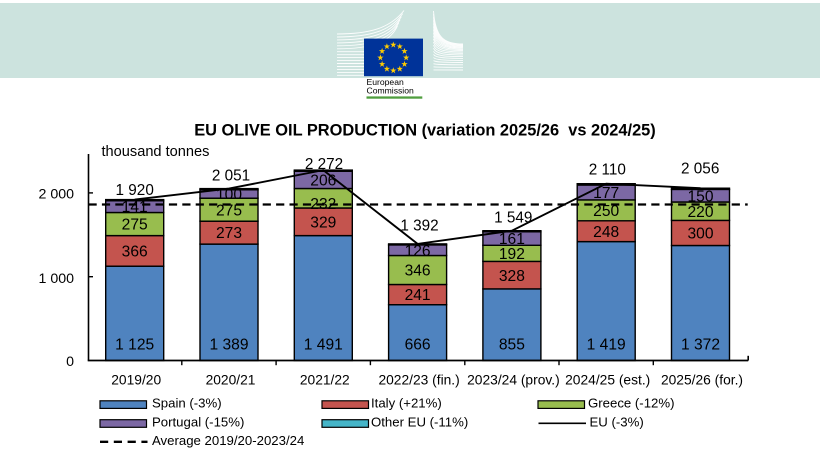 The image size is (820, 462). Describe the element at coordinates (135, 252) in the screenshot. I see `svg-text: 366` at that location.